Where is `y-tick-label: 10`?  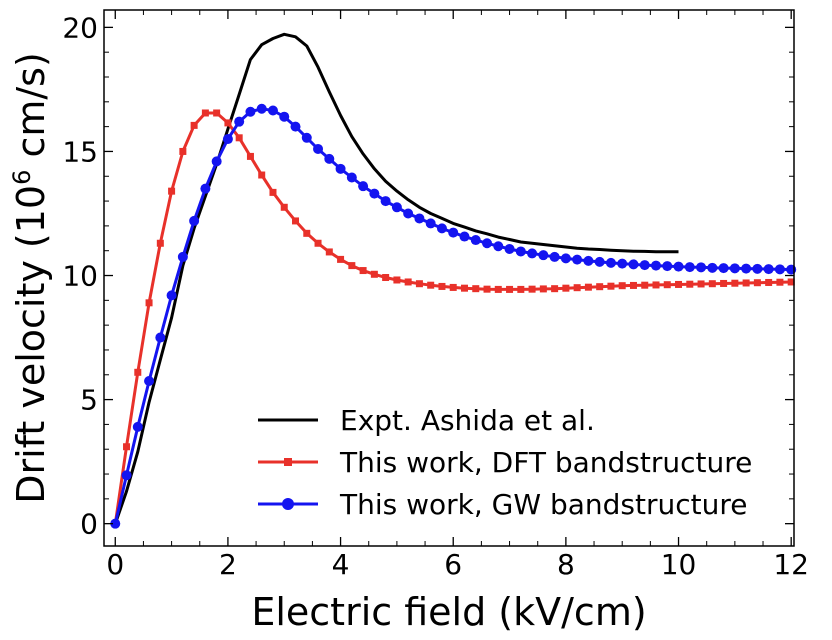 y-tick-label: 10 is located at coordinates (80, 276).